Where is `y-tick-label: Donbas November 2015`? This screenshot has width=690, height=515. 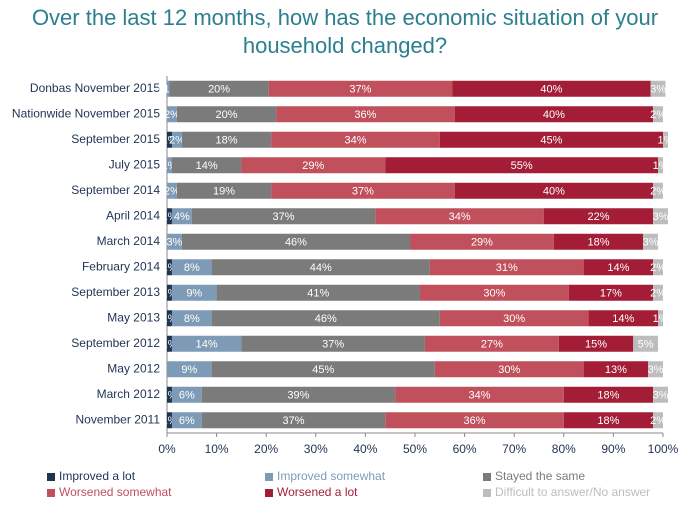
y-tick-label: Donbas November 2015 is located at coordinates (95, 88).